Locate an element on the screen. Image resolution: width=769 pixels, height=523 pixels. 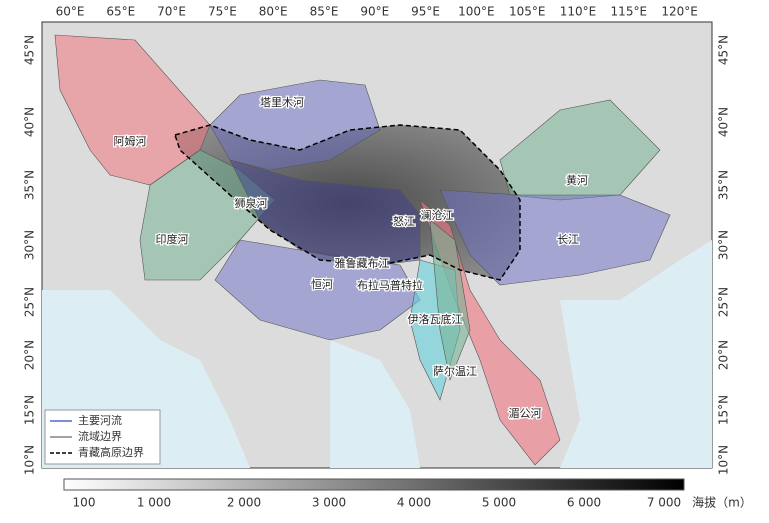
lat-label-left: 40°N is located at coordinates (30, 122).